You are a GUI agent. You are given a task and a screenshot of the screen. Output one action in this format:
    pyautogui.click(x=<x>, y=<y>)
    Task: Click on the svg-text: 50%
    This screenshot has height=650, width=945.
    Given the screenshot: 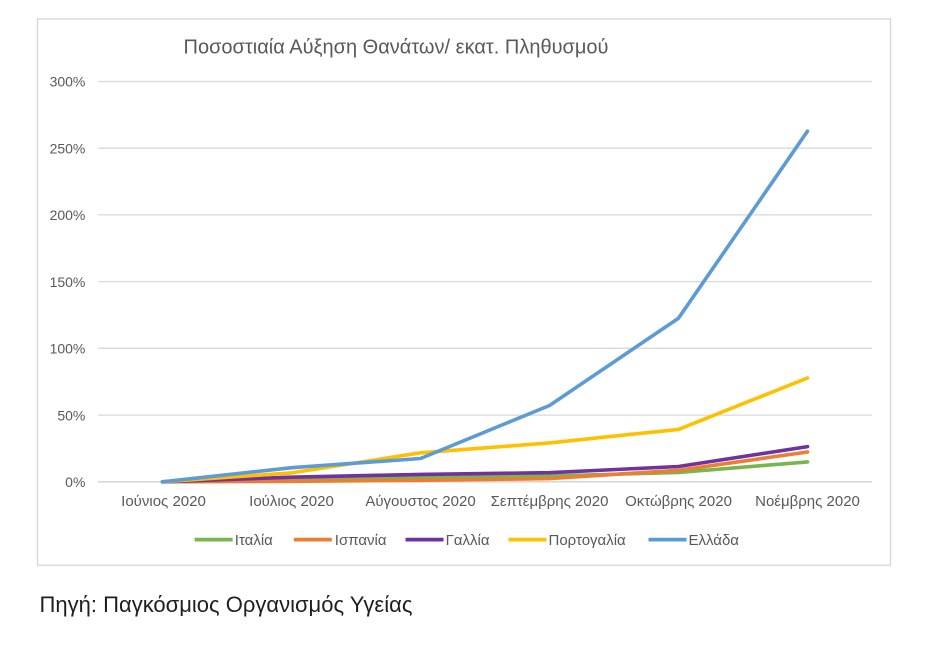 What is the action you would take?
    pyautogui.click(x=71, y=415)
    